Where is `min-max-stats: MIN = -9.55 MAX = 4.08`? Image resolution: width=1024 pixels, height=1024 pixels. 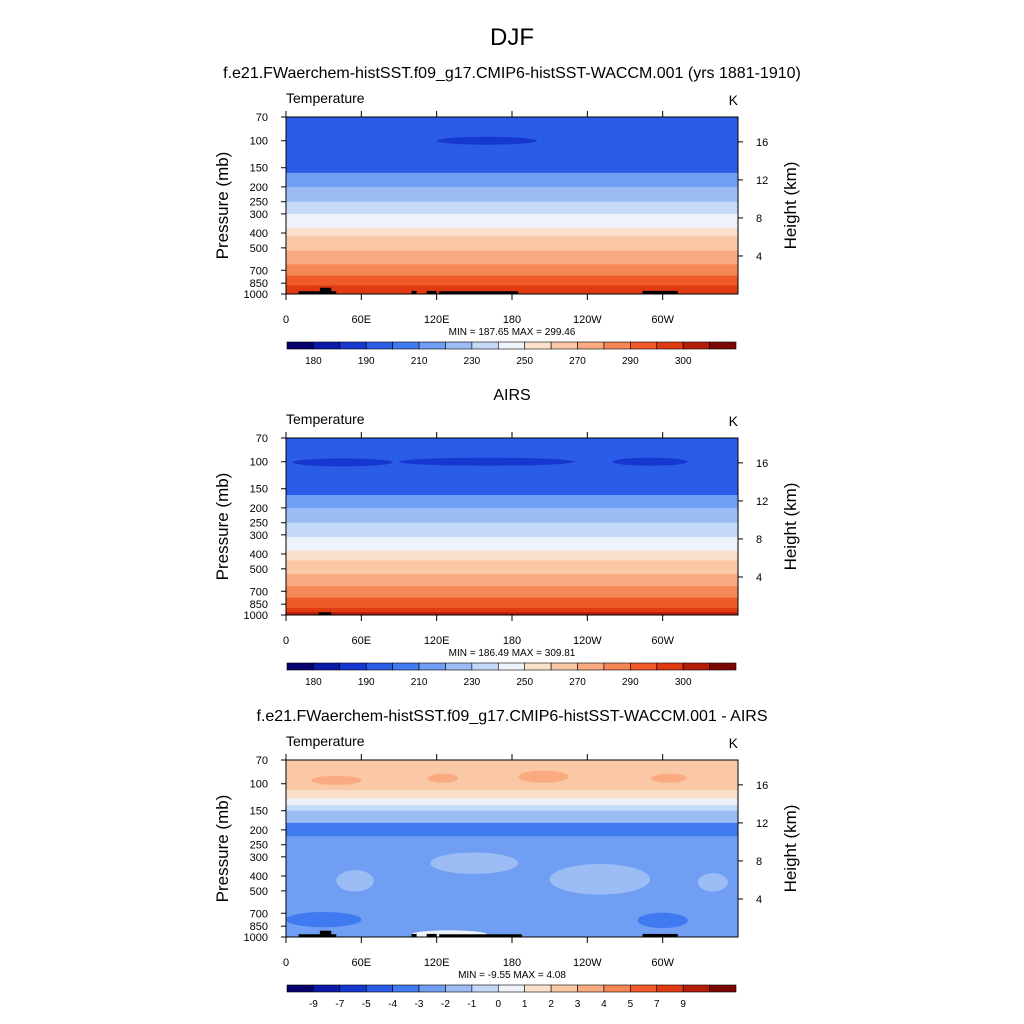 min-max-stats: MIN = -9.55 MAX = 4.08 is located at coordinates (512, 975).